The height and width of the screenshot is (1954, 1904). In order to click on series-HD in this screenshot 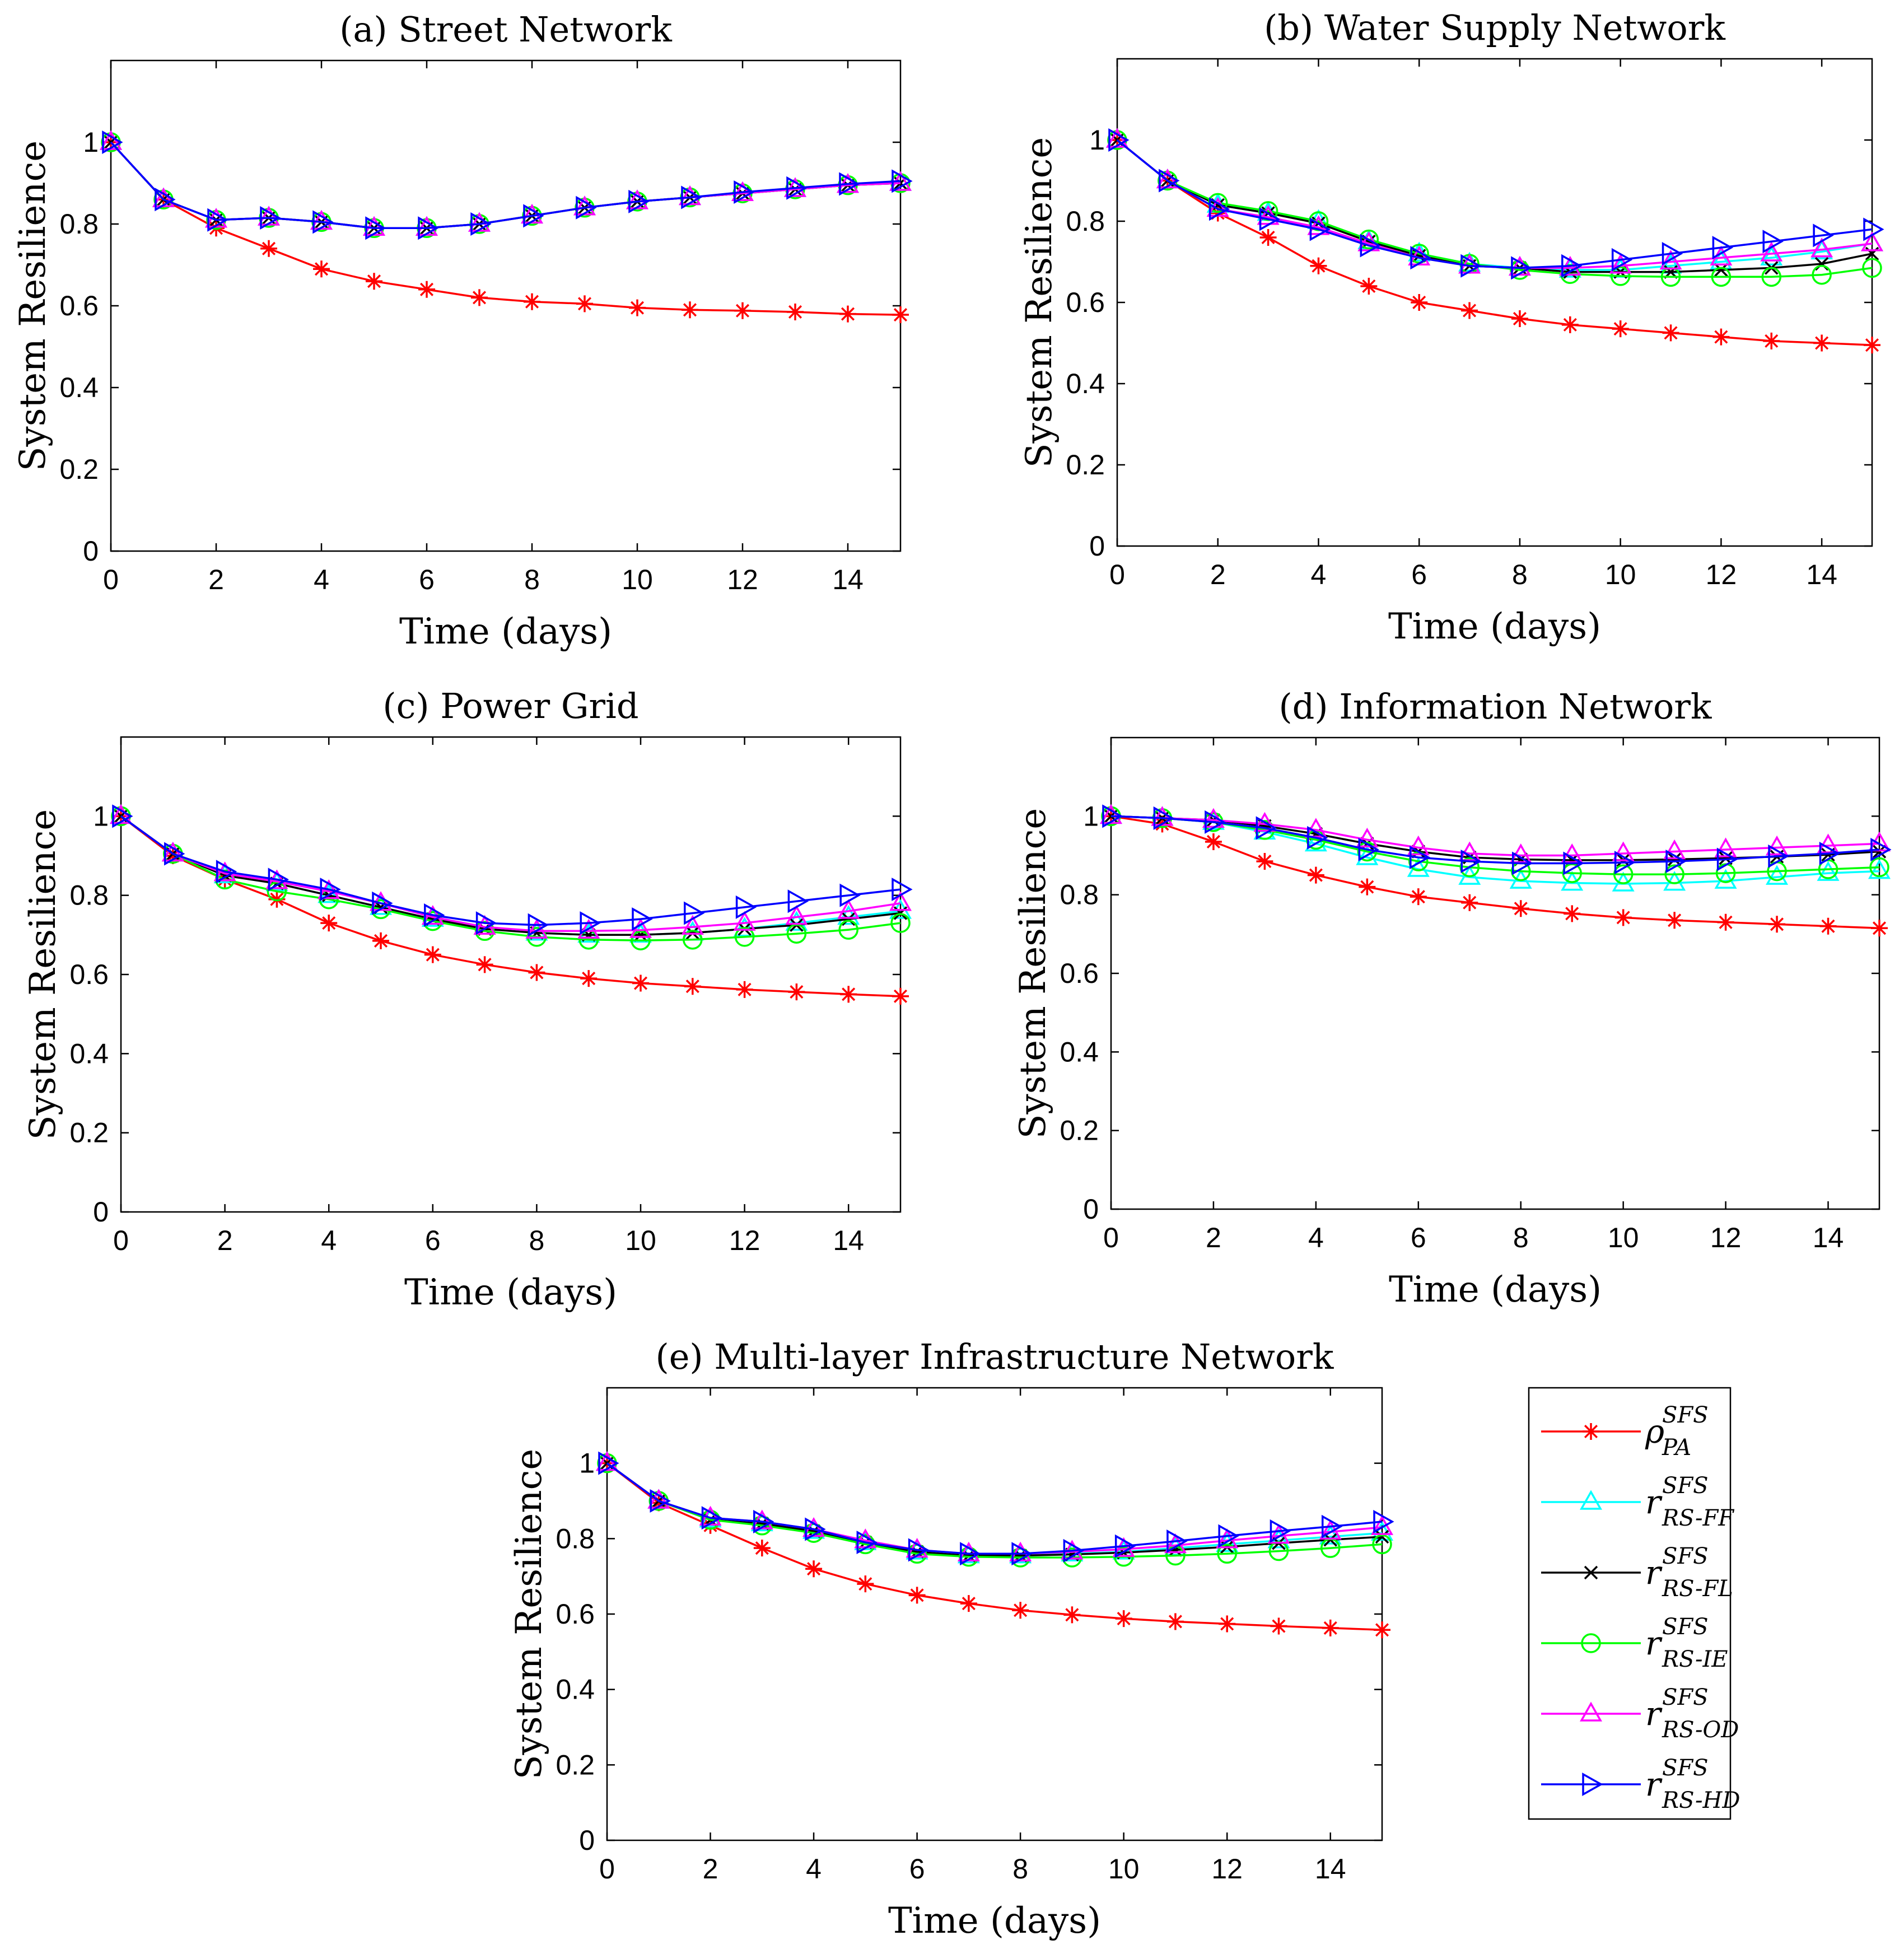, I will do `click(1496, 204)`.